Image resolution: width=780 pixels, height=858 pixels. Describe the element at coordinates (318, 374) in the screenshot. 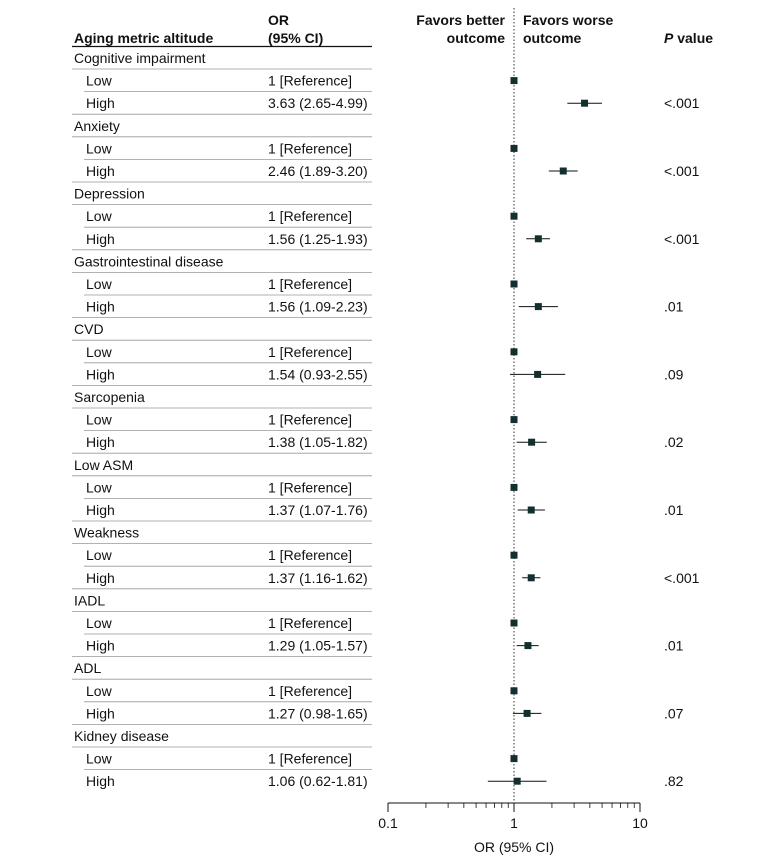

I see `or-value: 1.54 (0.93-2.55)` at that location.